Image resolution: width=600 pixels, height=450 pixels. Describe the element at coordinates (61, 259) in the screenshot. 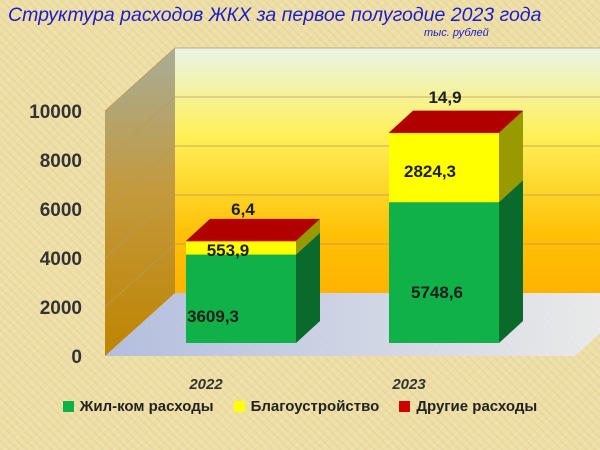

I see `y-tick-label: 4000` at that location.